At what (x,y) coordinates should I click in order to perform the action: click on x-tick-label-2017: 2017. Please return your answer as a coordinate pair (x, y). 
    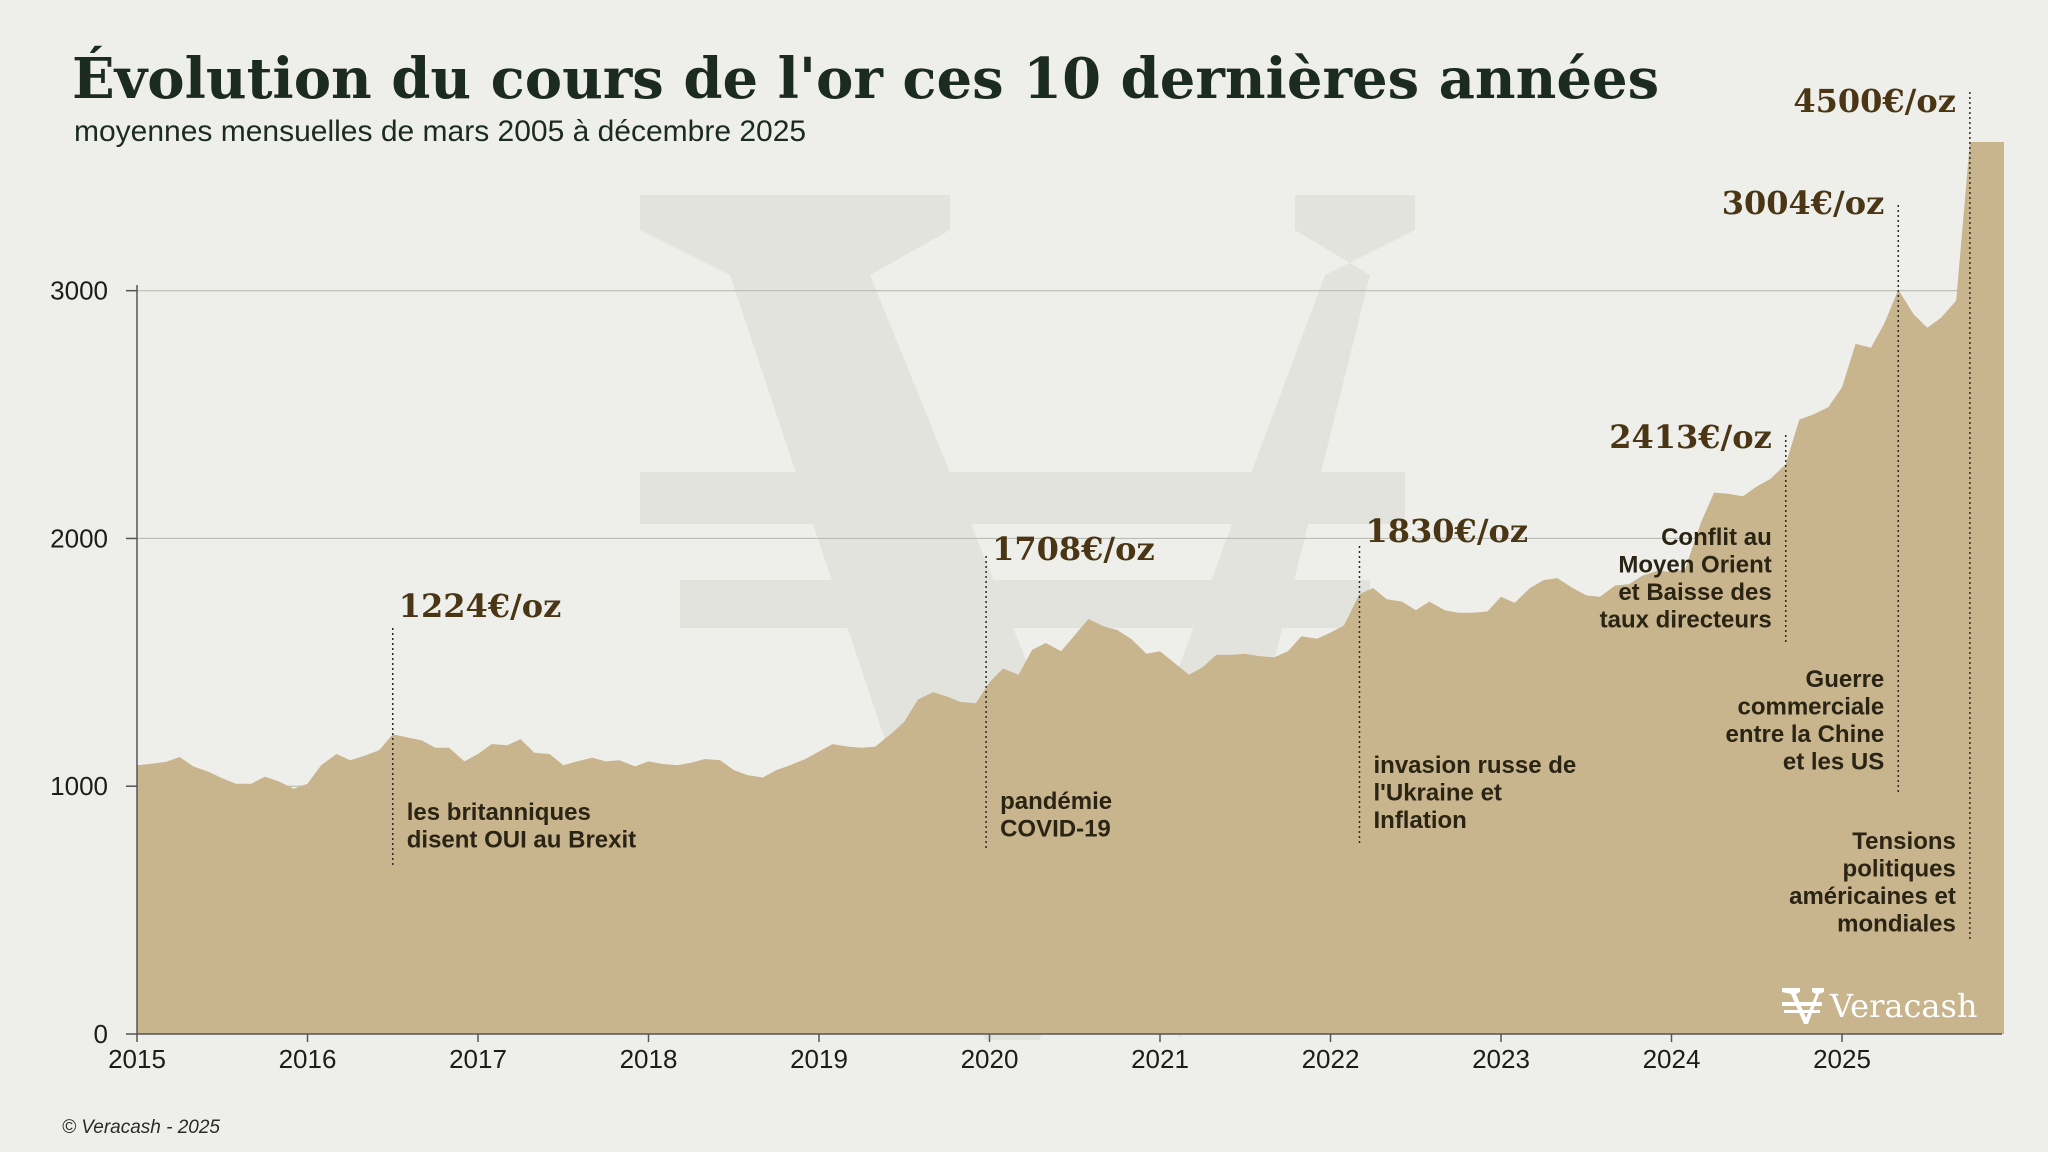
    Looking at the image, I should click on (478, 1059).